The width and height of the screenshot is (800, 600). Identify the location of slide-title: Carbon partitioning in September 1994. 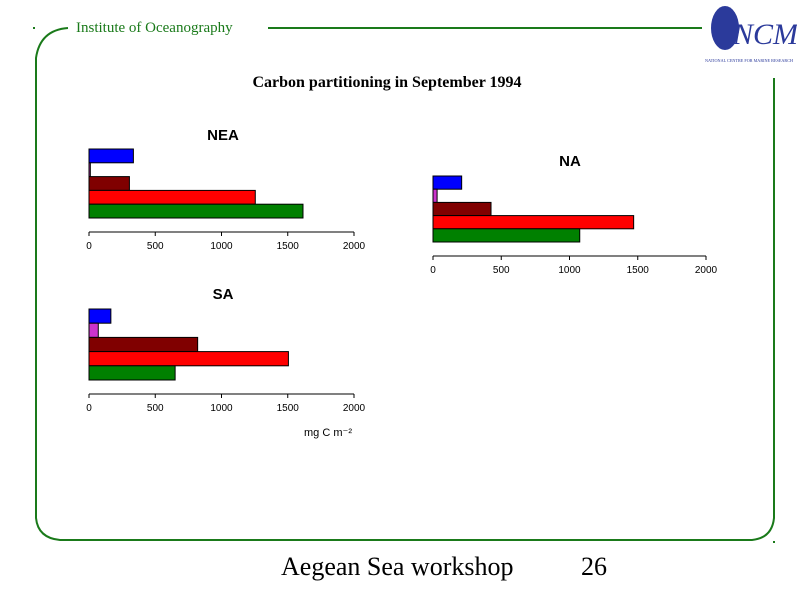
(387, 82).